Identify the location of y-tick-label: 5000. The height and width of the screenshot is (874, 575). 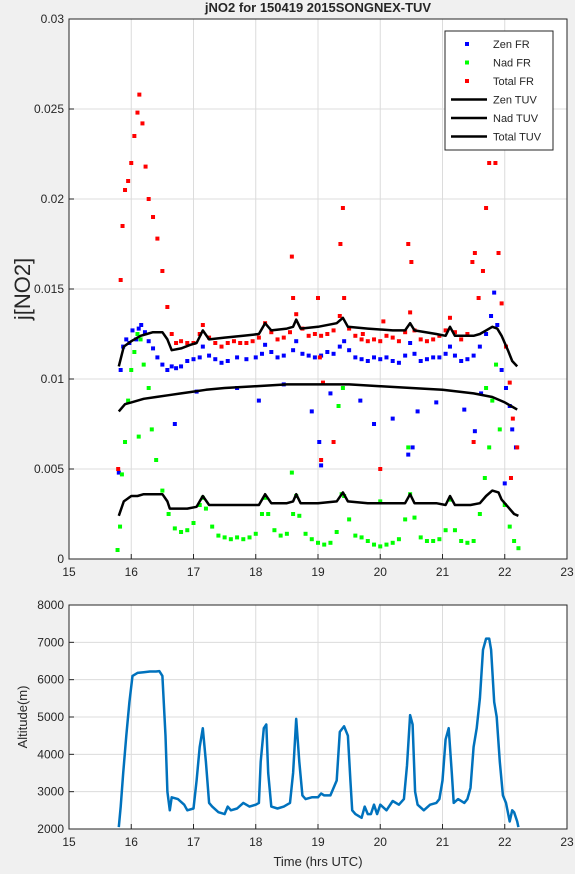
(50, 717).